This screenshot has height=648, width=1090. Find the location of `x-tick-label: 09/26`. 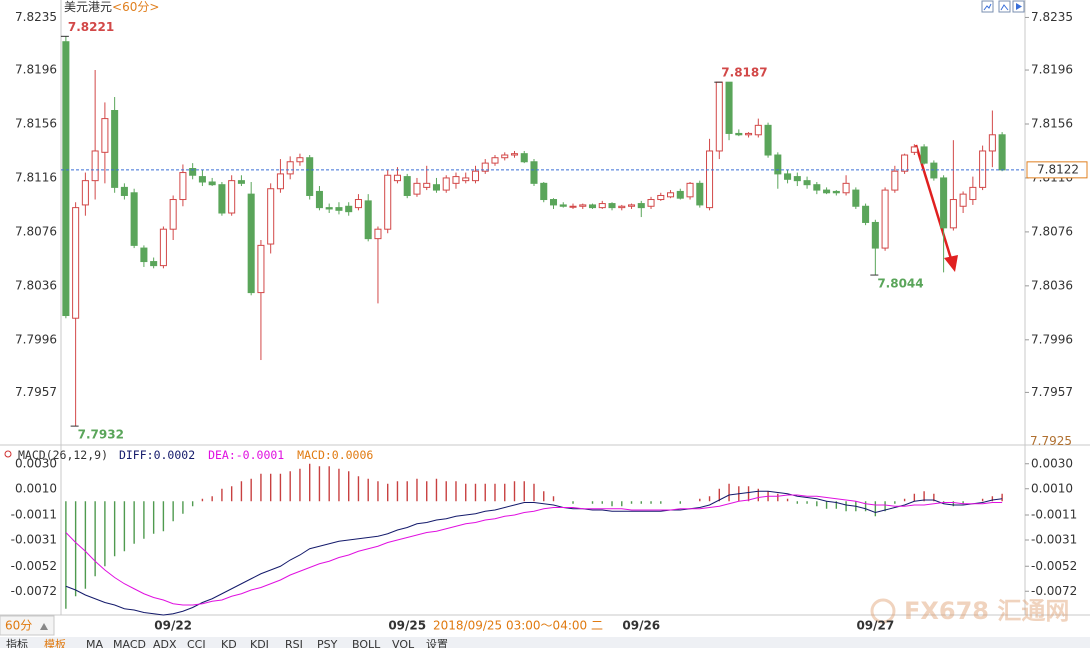

x-tick-label: 09/26 is located at coordinates (641, 626).